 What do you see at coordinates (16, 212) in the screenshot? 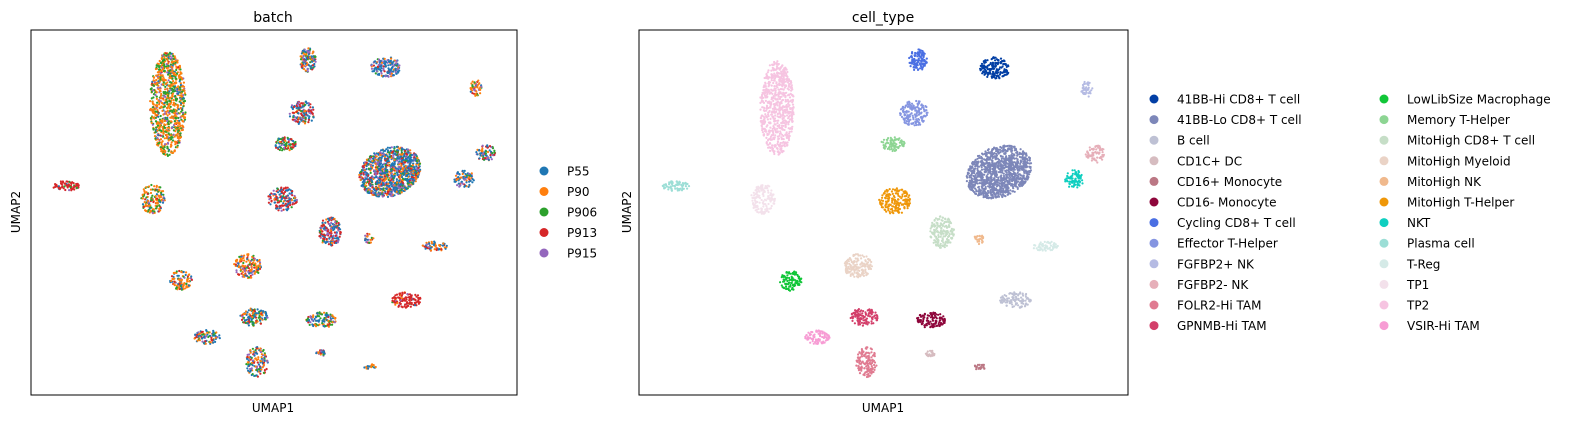
I see `batch-ylabel: UMAP2` at bounding box center [16, 212].